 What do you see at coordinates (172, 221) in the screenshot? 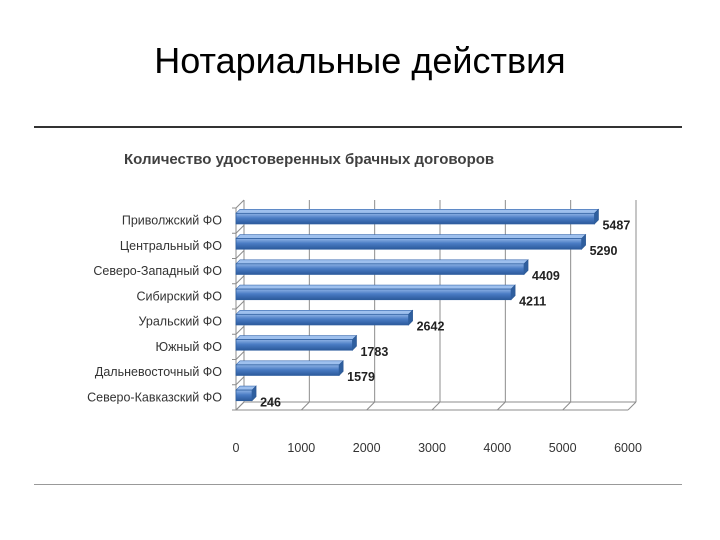
I see `category-label: Приволжский ФО` at bounding box center [172, 221].